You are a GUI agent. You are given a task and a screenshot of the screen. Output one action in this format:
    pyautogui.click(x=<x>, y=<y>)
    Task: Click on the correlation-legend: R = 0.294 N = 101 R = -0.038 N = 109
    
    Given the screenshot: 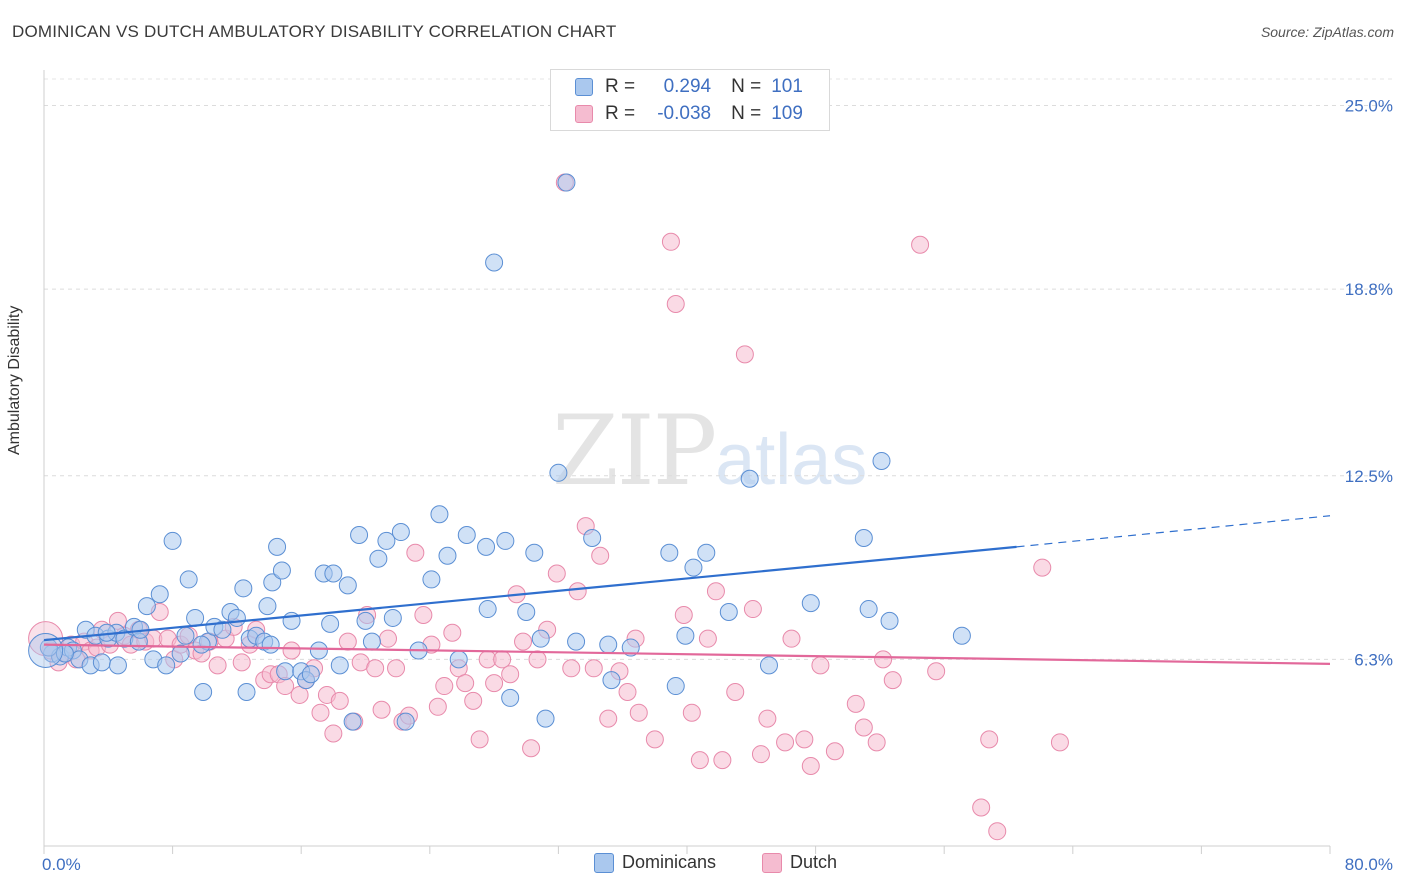 What is the action you would take?
    pyautogui.click(x=690, y=100)
    